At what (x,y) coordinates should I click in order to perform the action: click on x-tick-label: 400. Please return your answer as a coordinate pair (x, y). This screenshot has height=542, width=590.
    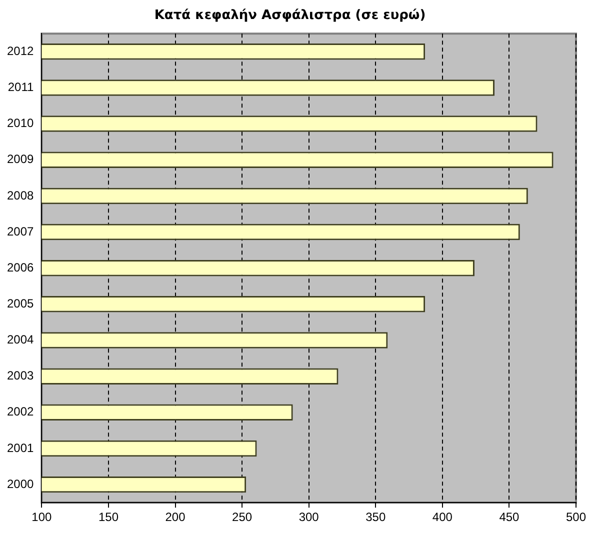
    Looking at the image, I should click on (442, 517).